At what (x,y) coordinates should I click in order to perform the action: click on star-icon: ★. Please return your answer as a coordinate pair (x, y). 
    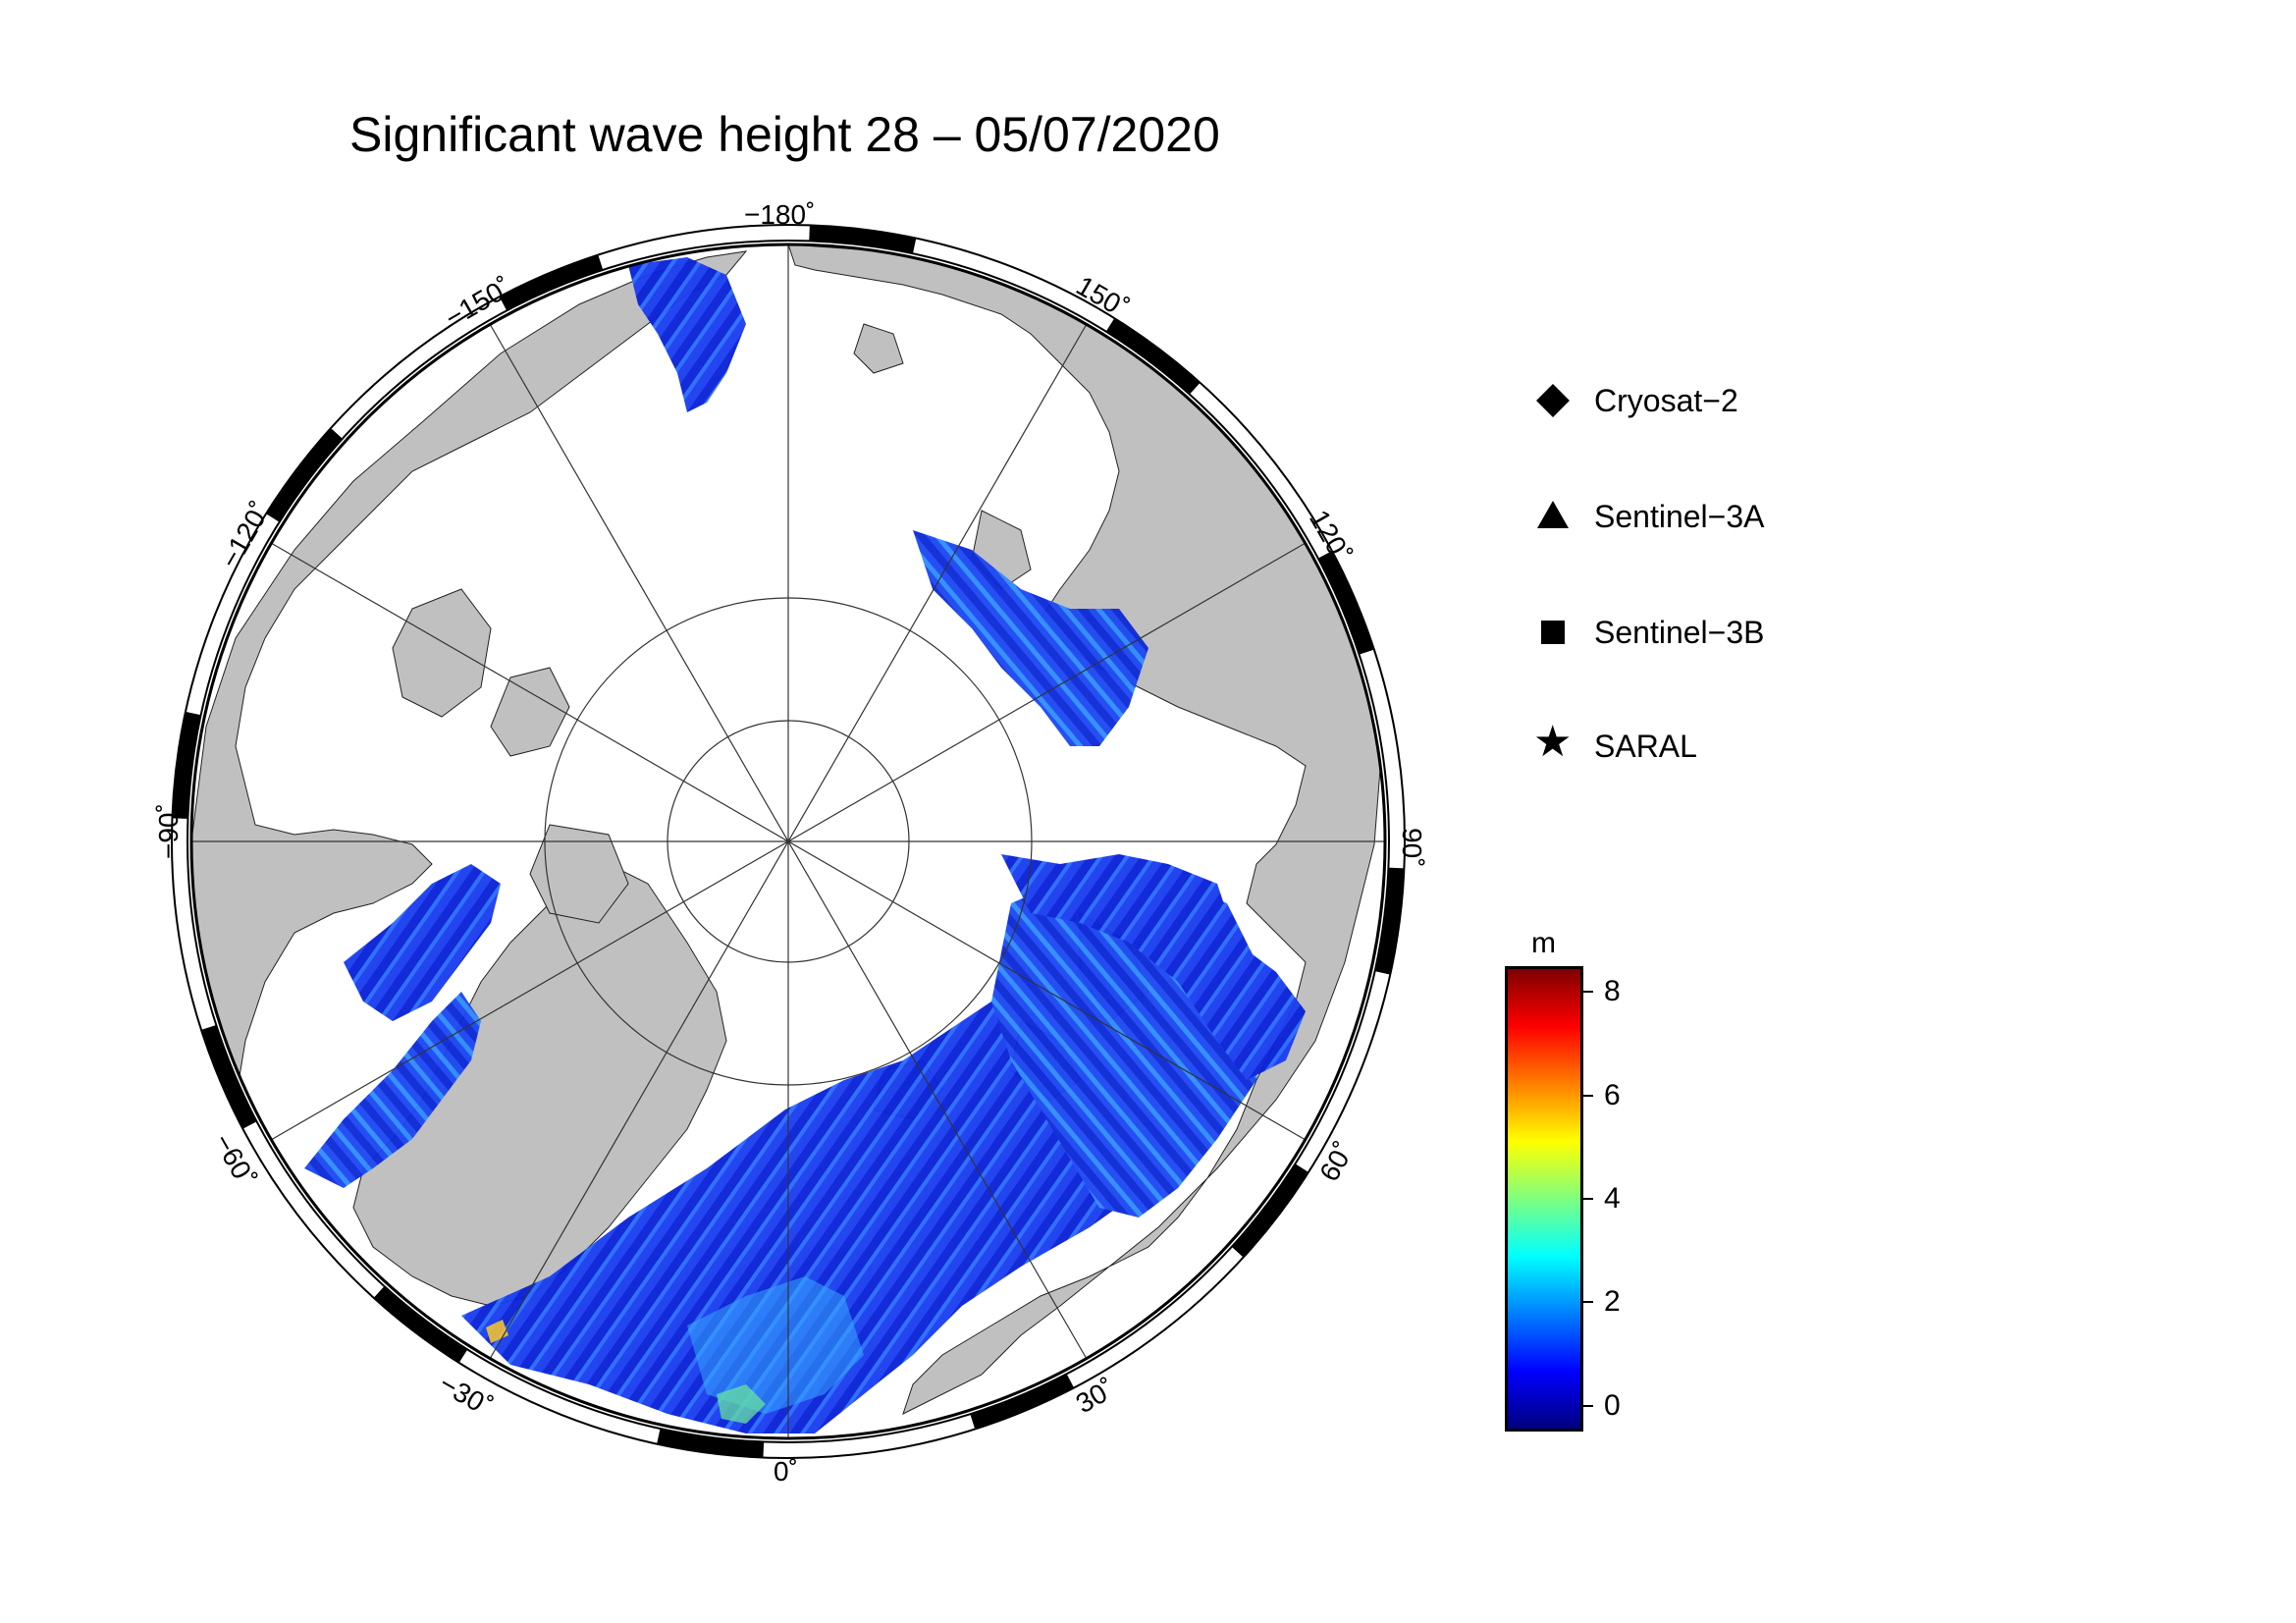
    Looking at the image, I should click on (1553, 742).